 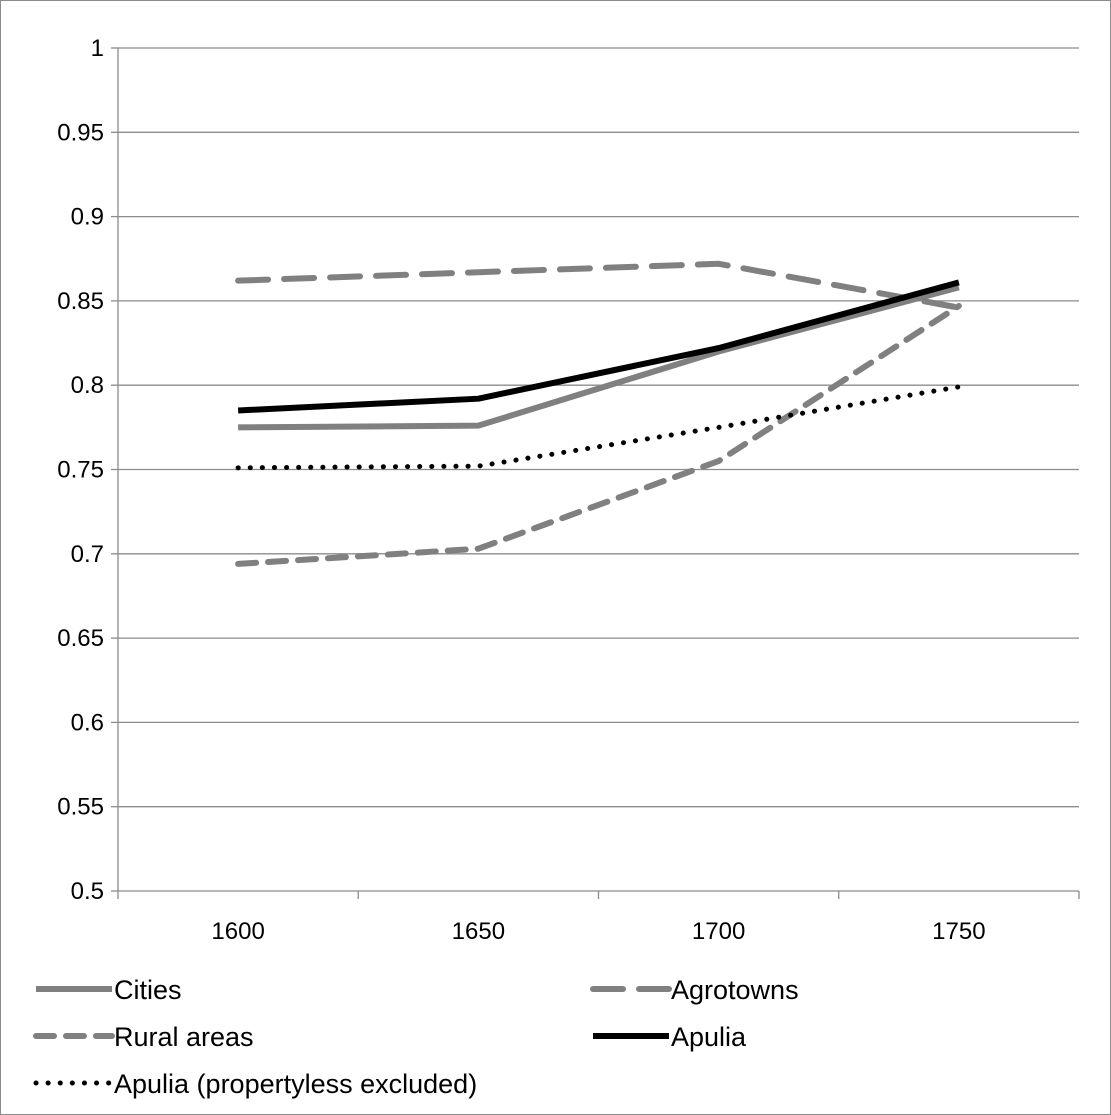 What do you see at coordinates (735, 990) in the screenshot?
I see `legend-label: Agrotowns` at bounding box center [735, 990].